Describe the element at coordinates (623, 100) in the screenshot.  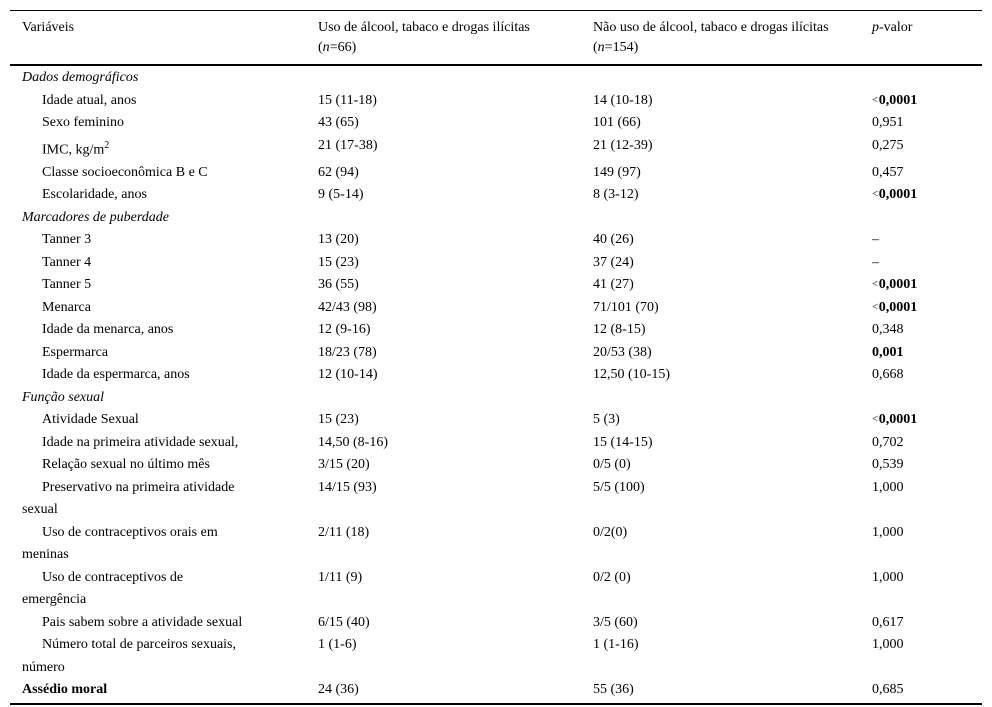
I see `group2-value: 14 (10-18)` at that location.